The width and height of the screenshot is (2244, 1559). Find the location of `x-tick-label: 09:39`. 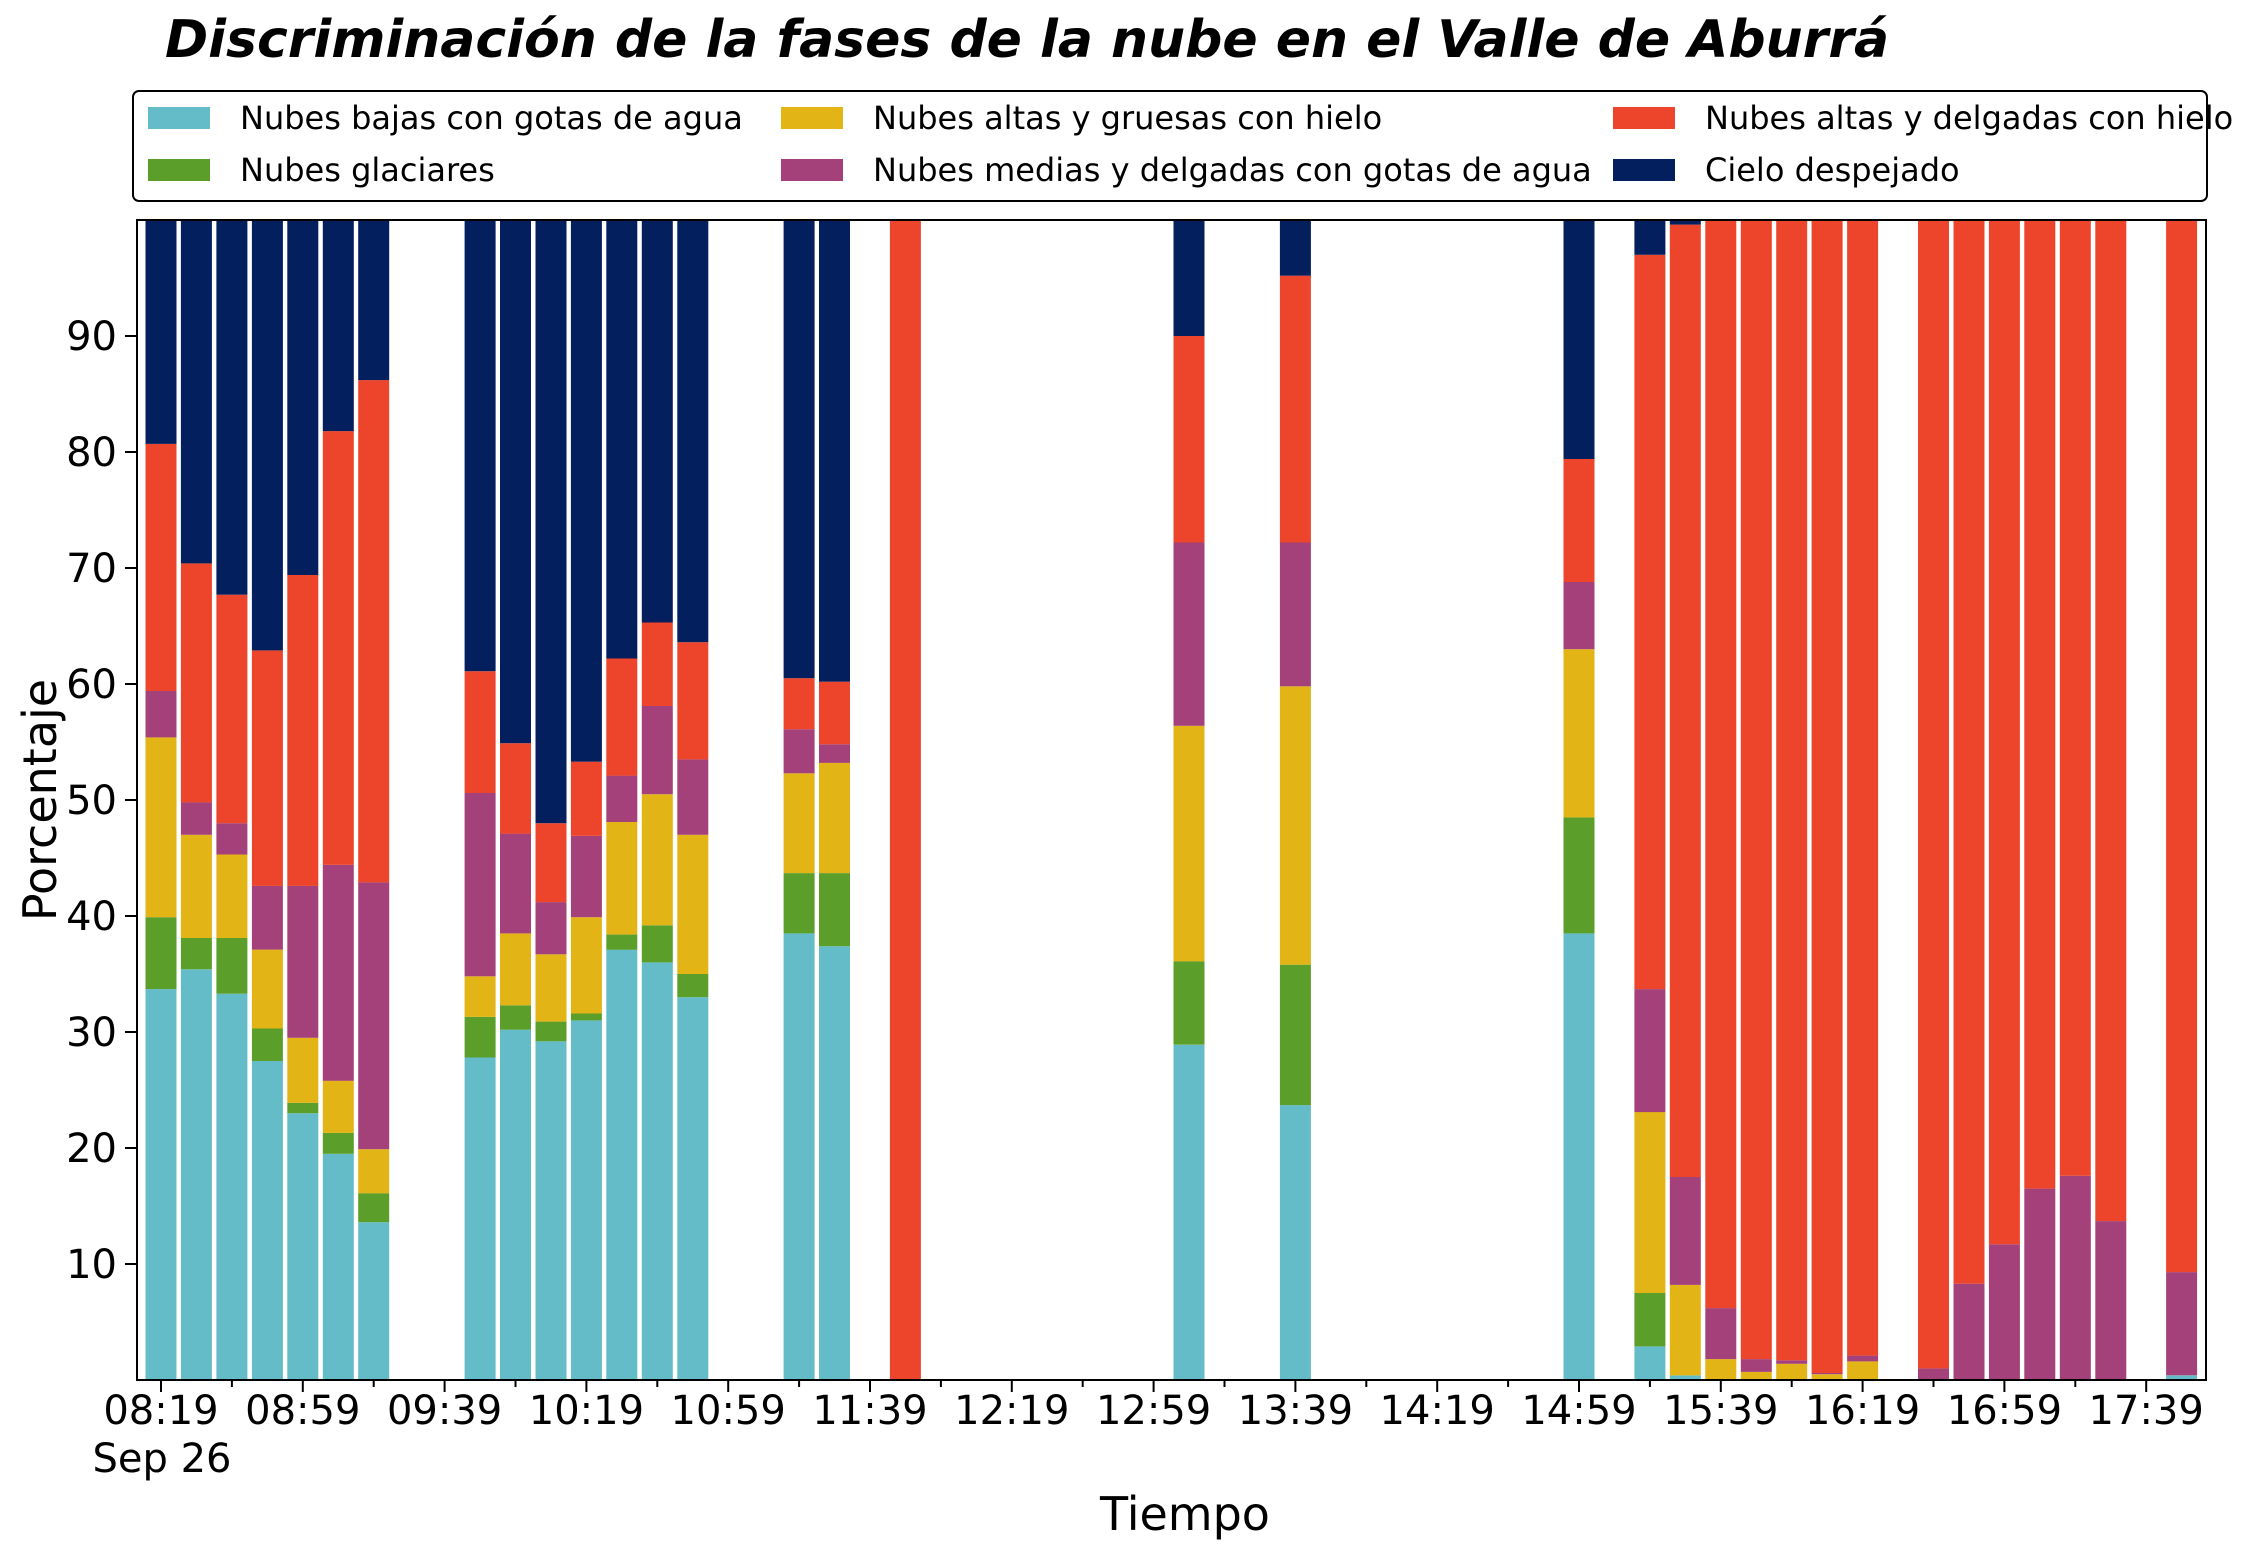

x-tick-label: 09:39 is located at coordinates (444, 1411).